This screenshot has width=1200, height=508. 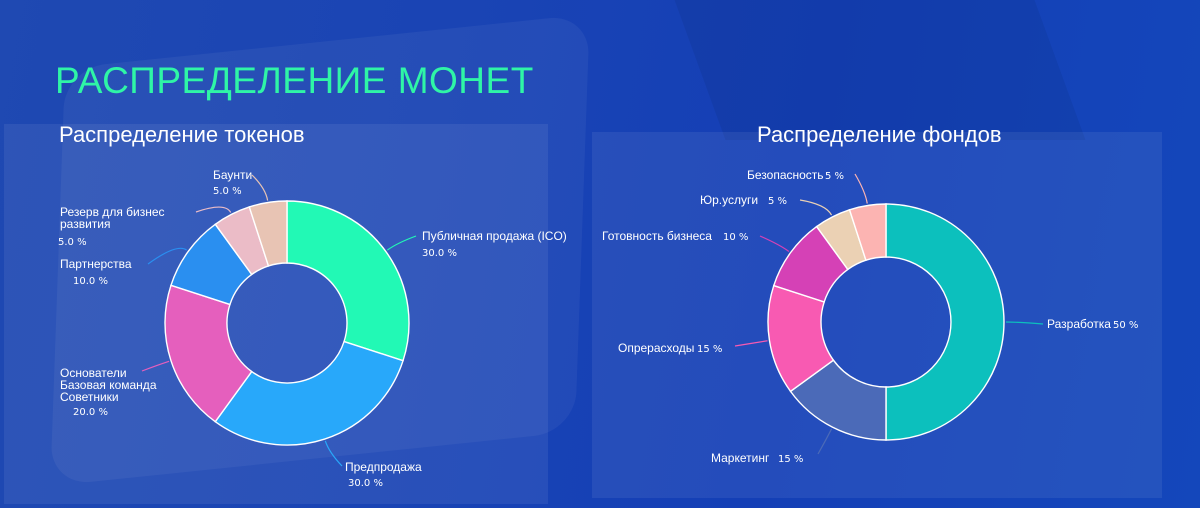 What do you see at coordinates (1079, 324) in the screenshot?
I see `slice-label: Разработка` at bounding box center [1079, 324].